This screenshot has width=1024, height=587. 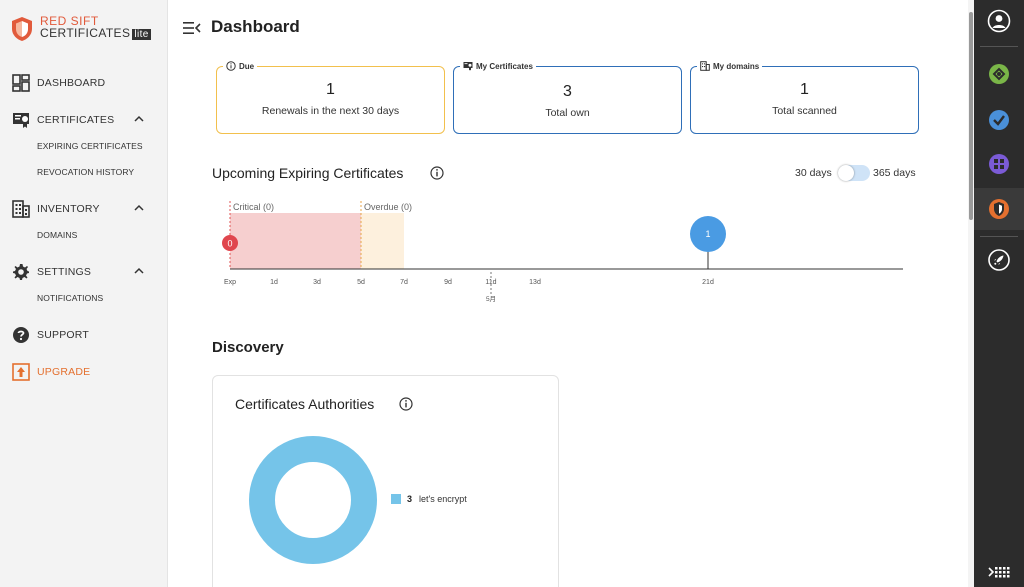 What do you see at coordinates (894, 173) in the screenshot?
I see `range-365-days-label: 365 days` at bounding box center [894, 173].